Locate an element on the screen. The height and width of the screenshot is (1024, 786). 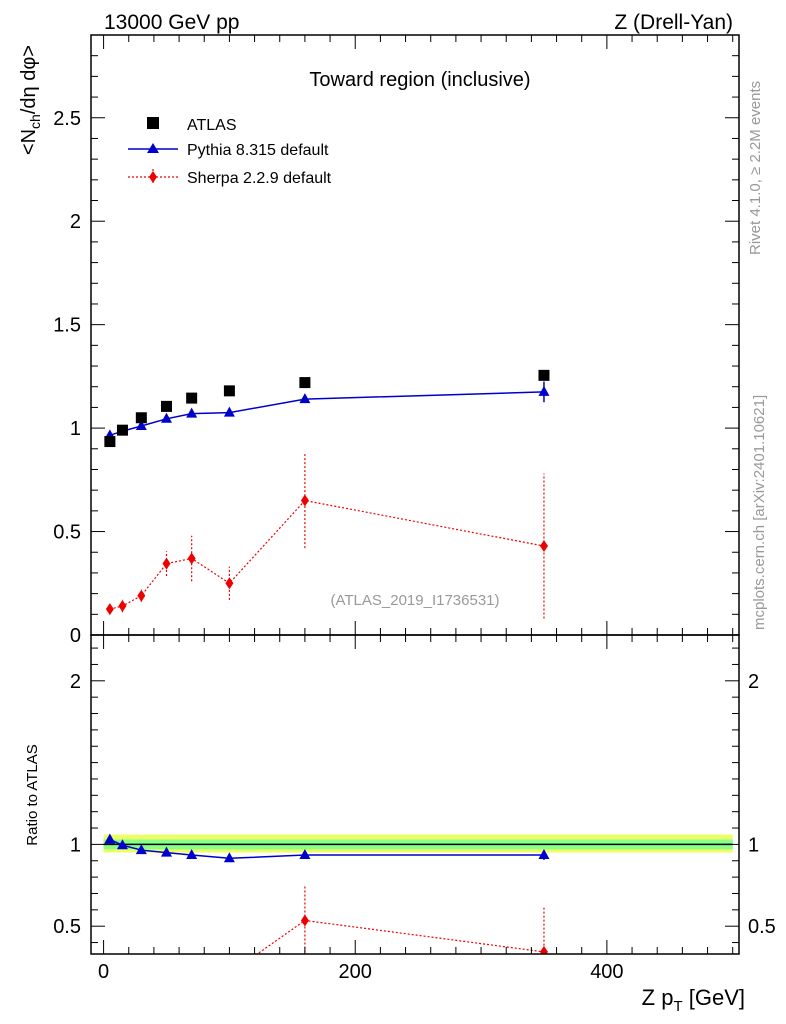
x-tick-label: 0 is located at coordinates (103, 972).